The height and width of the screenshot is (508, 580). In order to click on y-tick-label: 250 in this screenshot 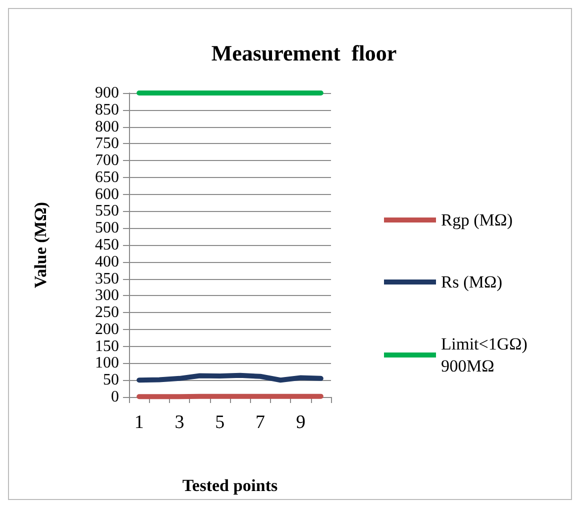, I will do `click(107, 313)`.